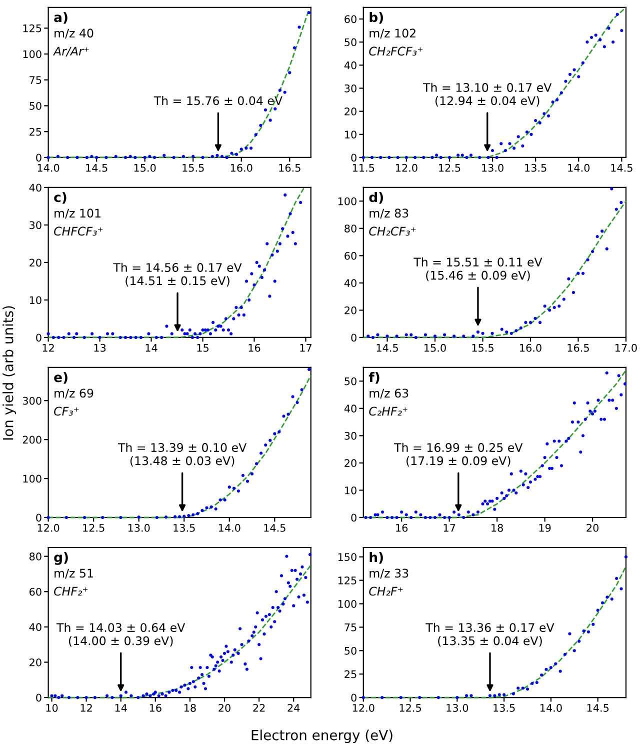 The image size is (644, 746). I want to click on x-tick-label: 14.0, so click(49, 168).